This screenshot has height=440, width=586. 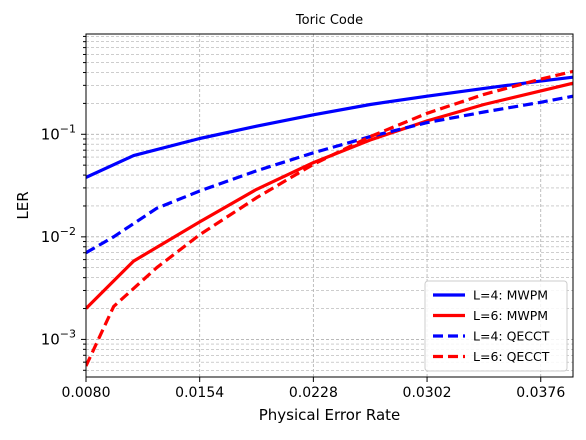 I want to click on legend-label: L=4: QECCT, so click(x=511, y=336).